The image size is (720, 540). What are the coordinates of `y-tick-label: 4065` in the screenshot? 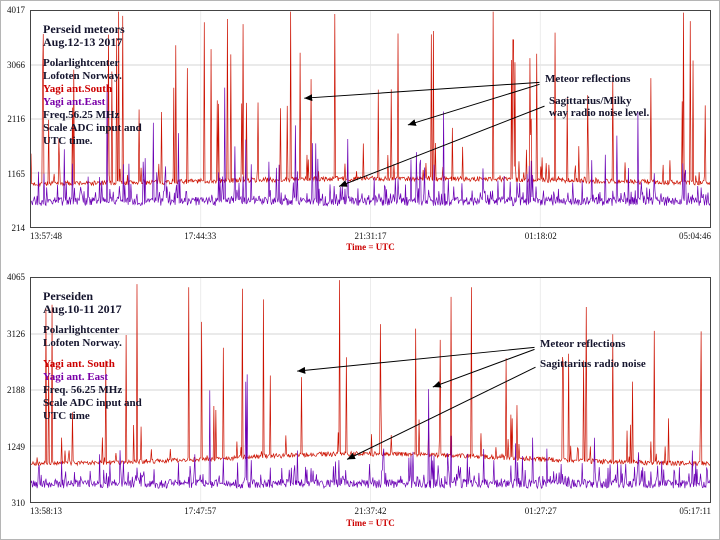 It's located at (16, 277).